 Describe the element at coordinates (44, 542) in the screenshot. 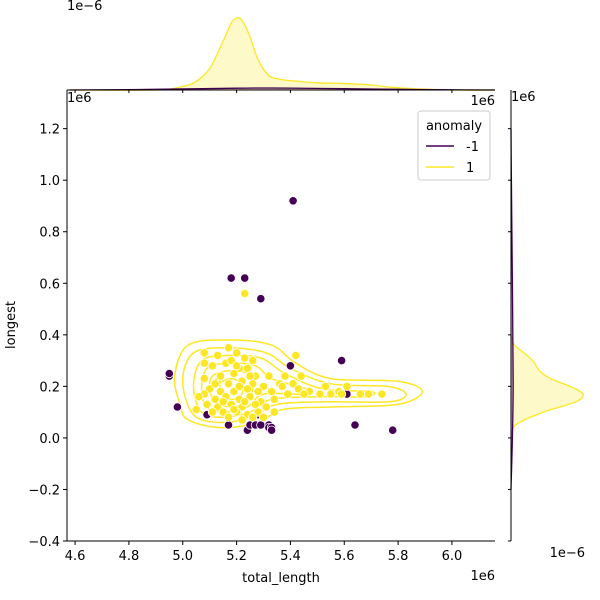

I see `y-tick-label: −0.4` at that location.